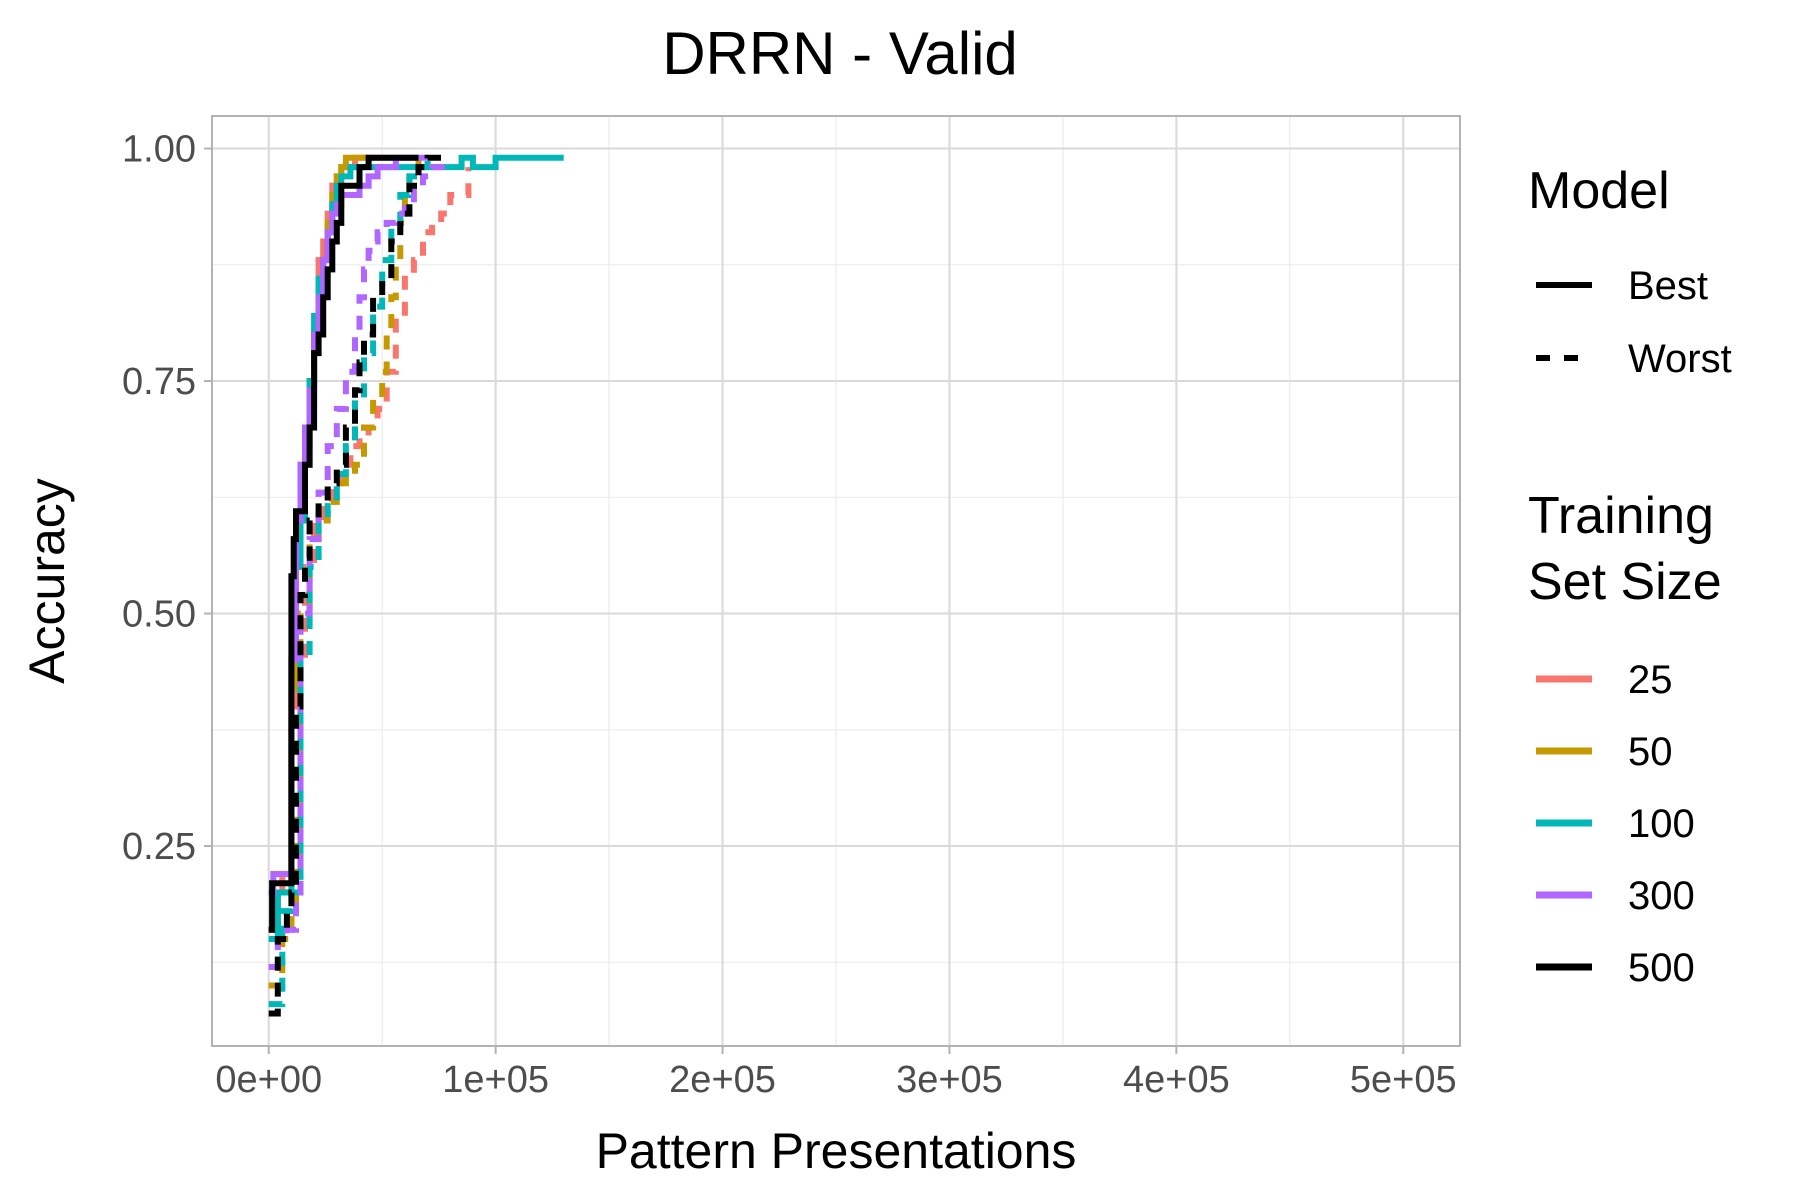 This screenshot has height=1200, width=1800. What do you see at coordinates (1680, 359) in the screenshot?
I see `legend-label-worst: Worst` at bounding box center [1680, 359].